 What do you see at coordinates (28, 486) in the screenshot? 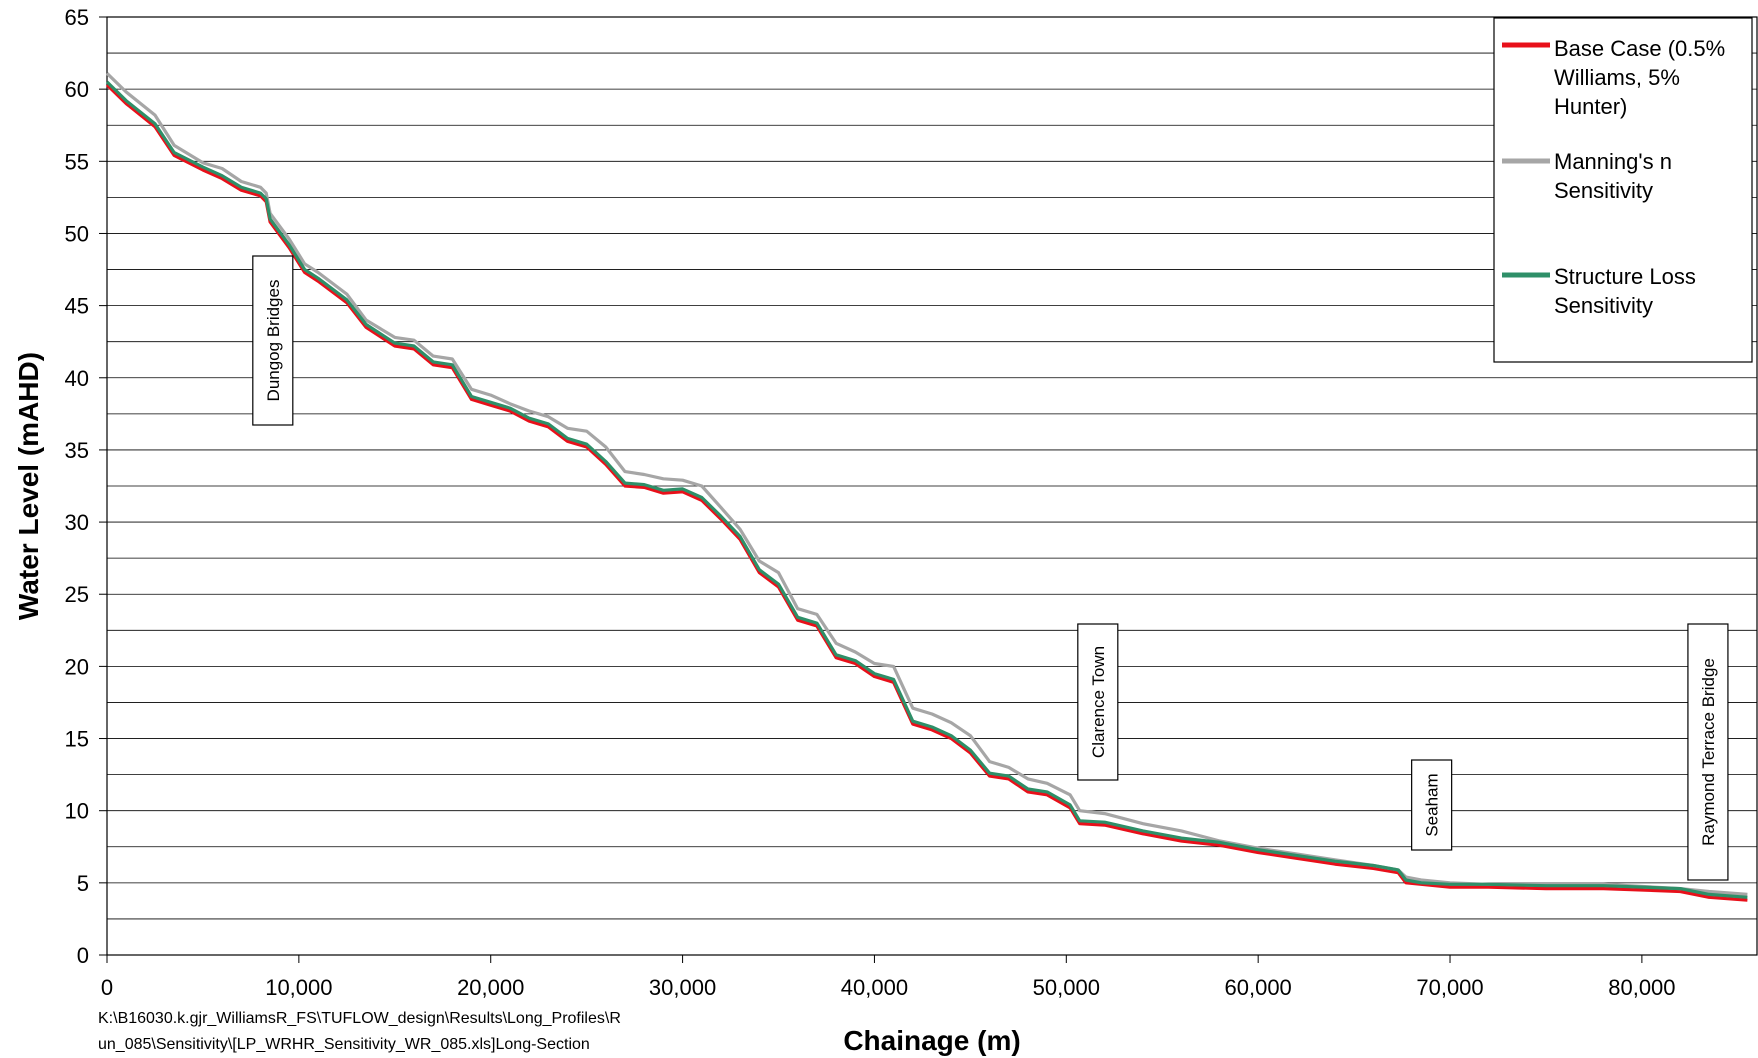
I see `y-axis-title: Water Level (mAHD)` at bounding box center [28, 486].